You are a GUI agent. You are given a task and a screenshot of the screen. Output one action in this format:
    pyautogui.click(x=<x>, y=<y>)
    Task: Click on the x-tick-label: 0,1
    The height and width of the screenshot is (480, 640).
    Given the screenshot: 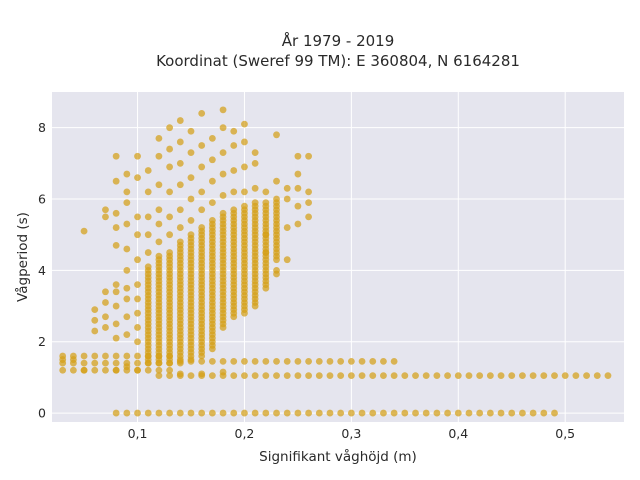 What is the action you would take?
    pyautogui.click(x=138, y=433)
    